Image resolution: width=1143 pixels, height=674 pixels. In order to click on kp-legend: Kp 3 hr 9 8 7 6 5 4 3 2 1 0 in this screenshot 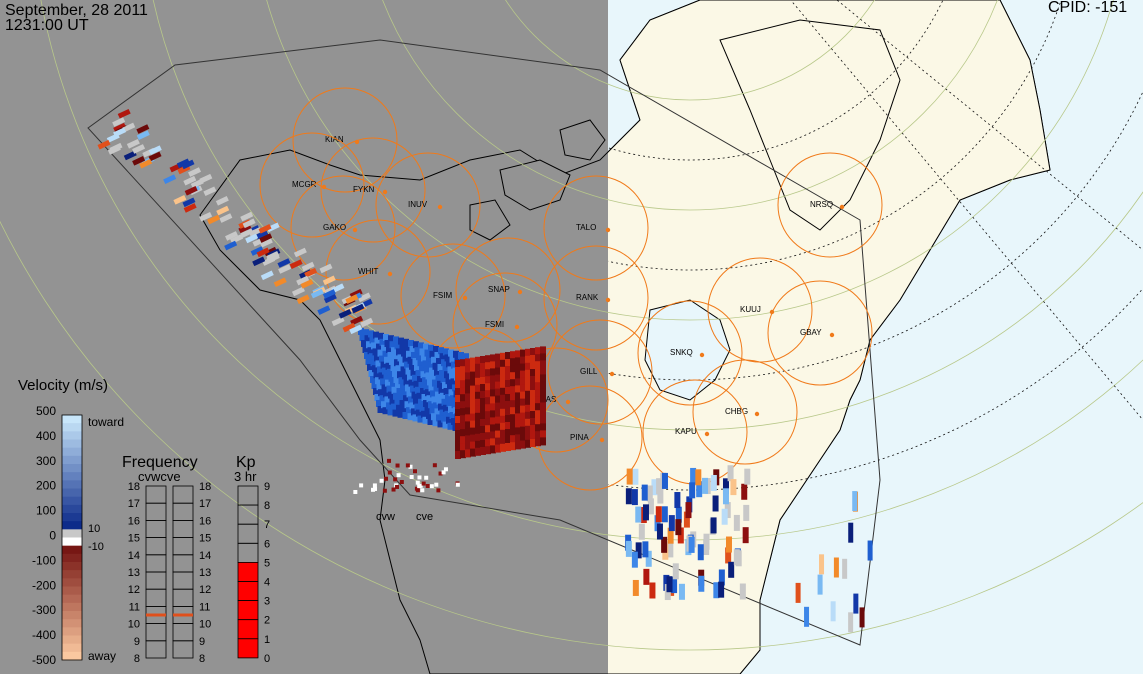, I will do `click(252, 559)`.